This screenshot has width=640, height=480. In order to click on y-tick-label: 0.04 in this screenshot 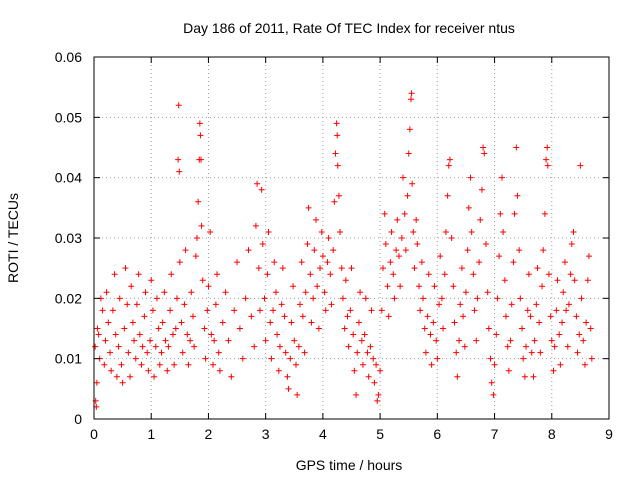, I will do `click(68, 178)`.